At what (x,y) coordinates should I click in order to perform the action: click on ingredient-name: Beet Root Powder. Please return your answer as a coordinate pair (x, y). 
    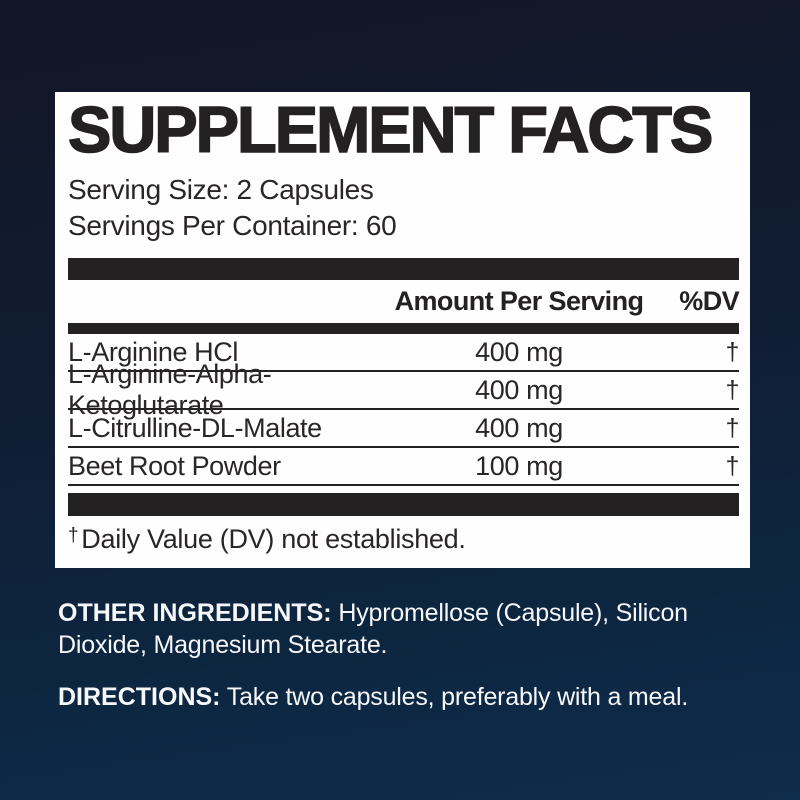
    Looking at the image, I should click on (174, 465).